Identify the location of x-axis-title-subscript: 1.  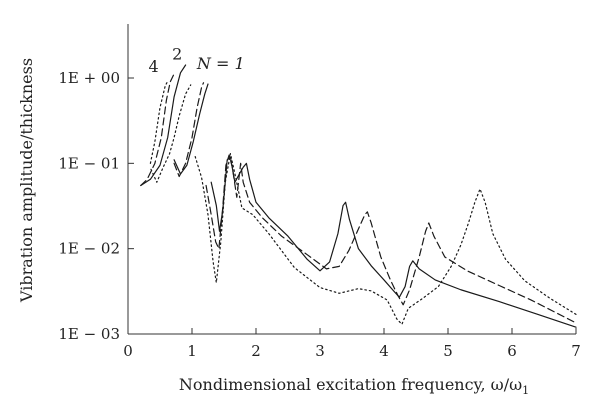
(525, 390).